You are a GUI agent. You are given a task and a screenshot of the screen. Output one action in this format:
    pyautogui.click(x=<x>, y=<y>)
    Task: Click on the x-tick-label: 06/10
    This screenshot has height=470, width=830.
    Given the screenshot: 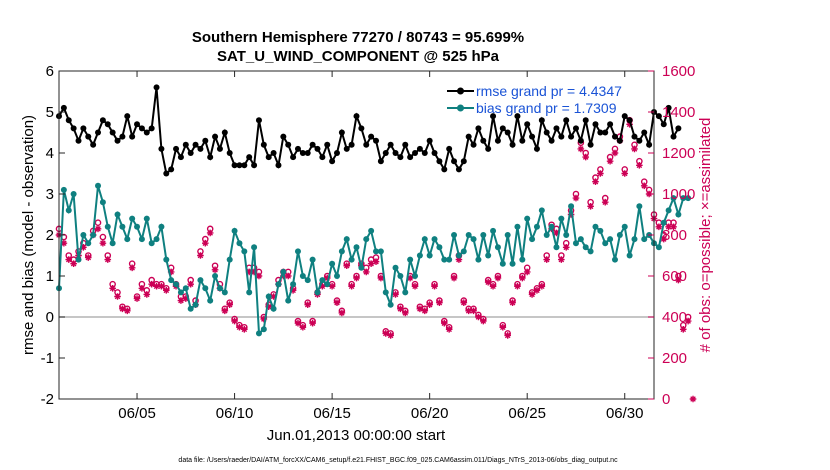 What is the action you would take?
    pyautogui.click(x=235, y=413)
    